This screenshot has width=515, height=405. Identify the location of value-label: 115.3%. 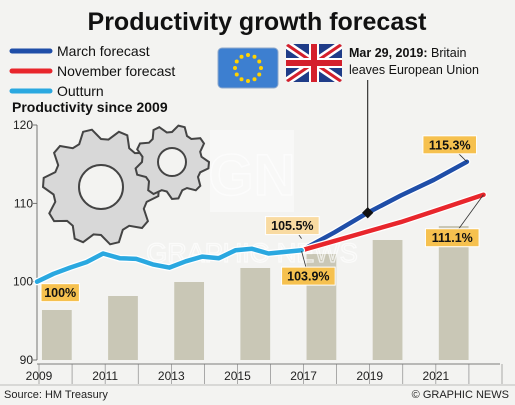
(450, 145).